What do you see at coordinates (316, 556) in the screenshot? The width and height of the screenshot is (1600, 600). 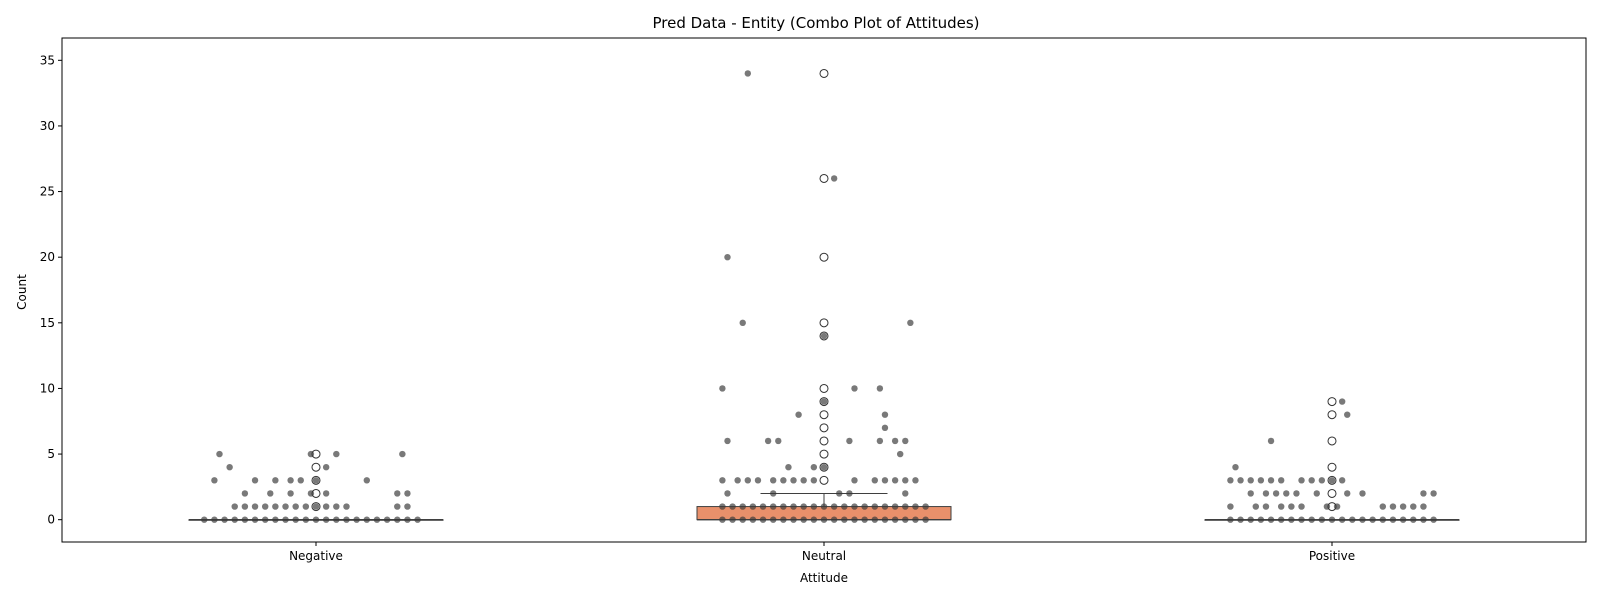 I see `x-tick-label-negative: Negative` at bounding box center [316, 556].